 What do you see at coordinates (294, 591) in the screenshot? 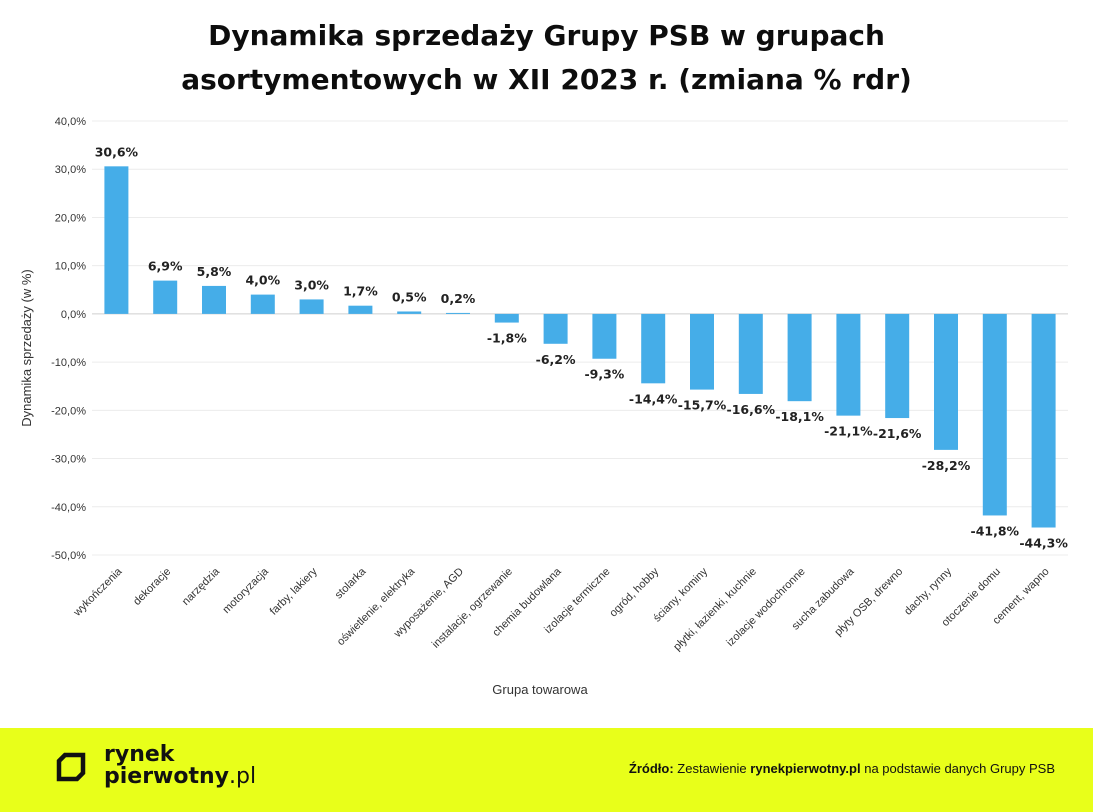
I see `x-tick-label: farby, lakiery` at bounding box center [294, 591].